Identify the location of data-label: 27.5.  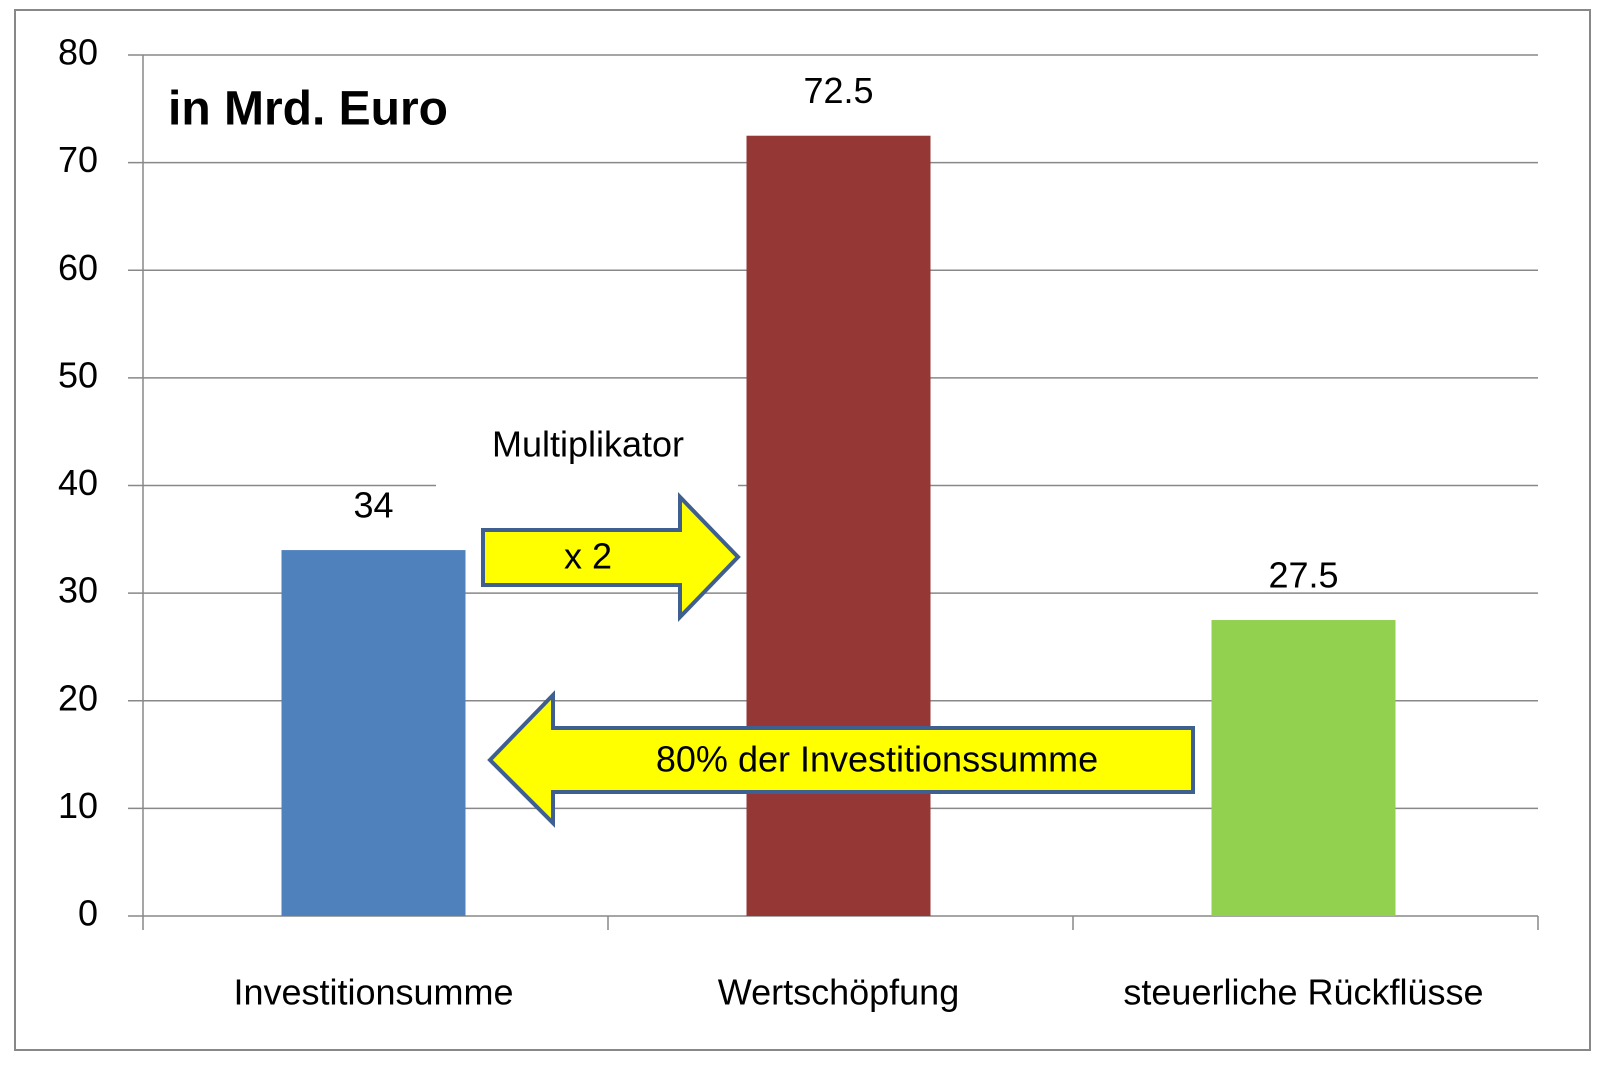
(1303, 575).